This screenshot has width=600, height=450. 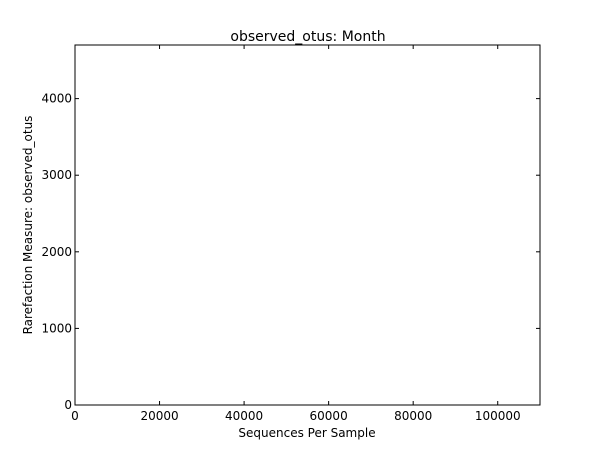 I want to click on y-axis-label: Rarefaction Measure: observed_otus, so click(x=28, y=225).